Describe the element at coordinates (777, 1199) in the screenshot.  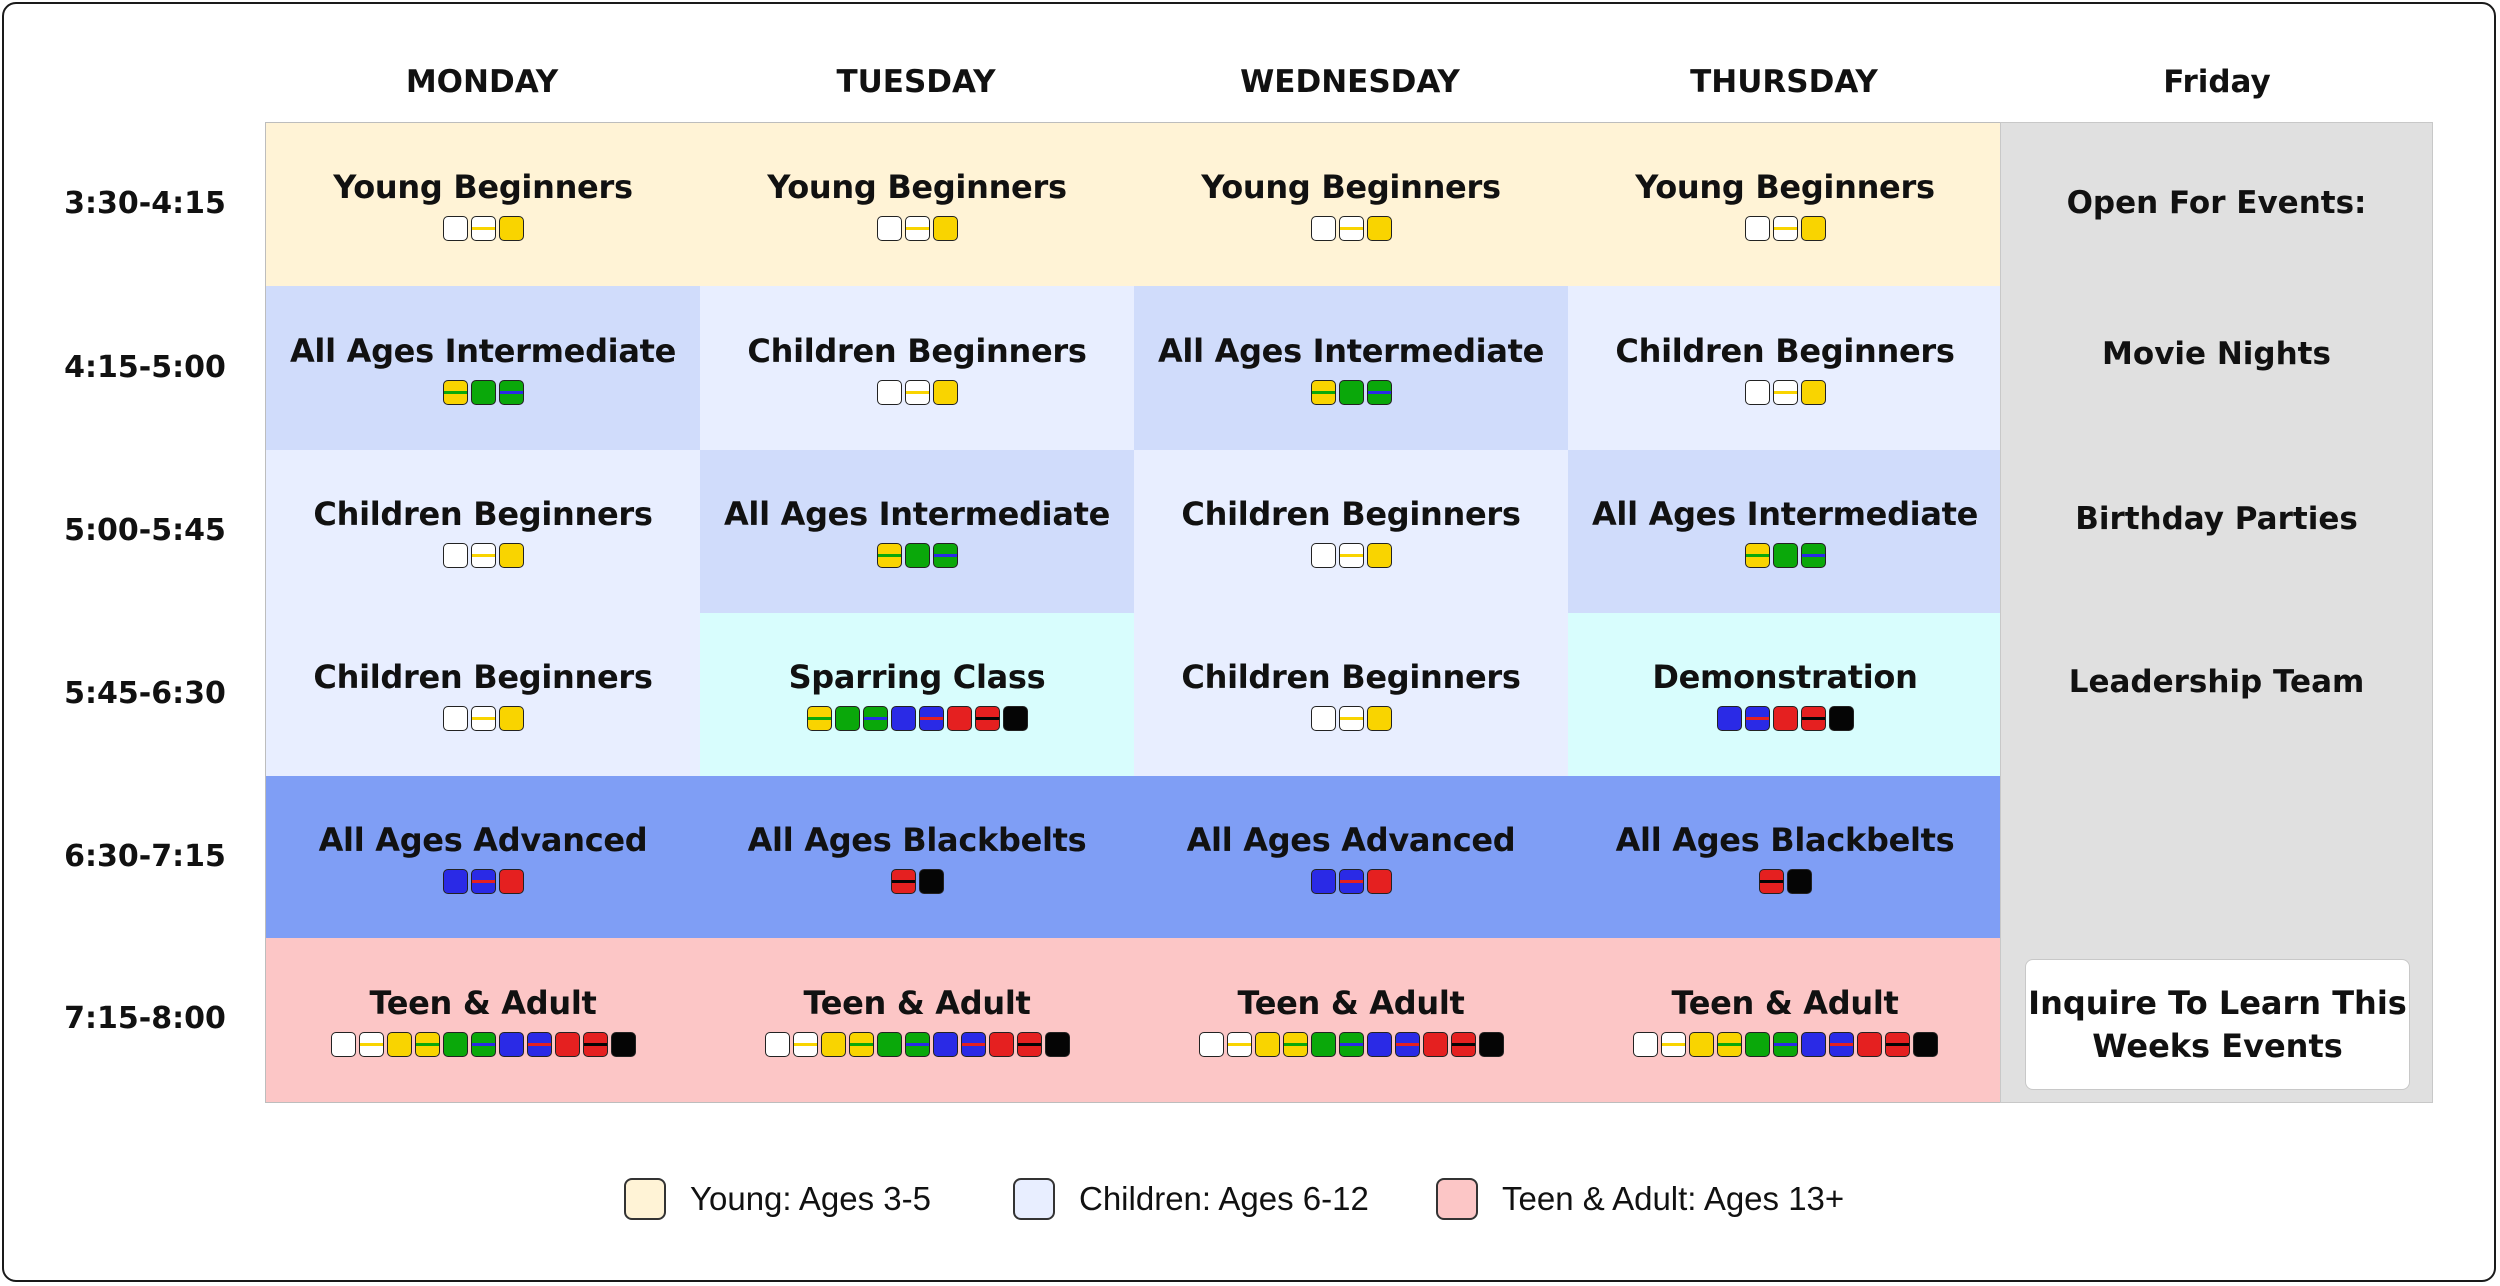
I see `legend-young: Young: Ages 3-5` at that location.